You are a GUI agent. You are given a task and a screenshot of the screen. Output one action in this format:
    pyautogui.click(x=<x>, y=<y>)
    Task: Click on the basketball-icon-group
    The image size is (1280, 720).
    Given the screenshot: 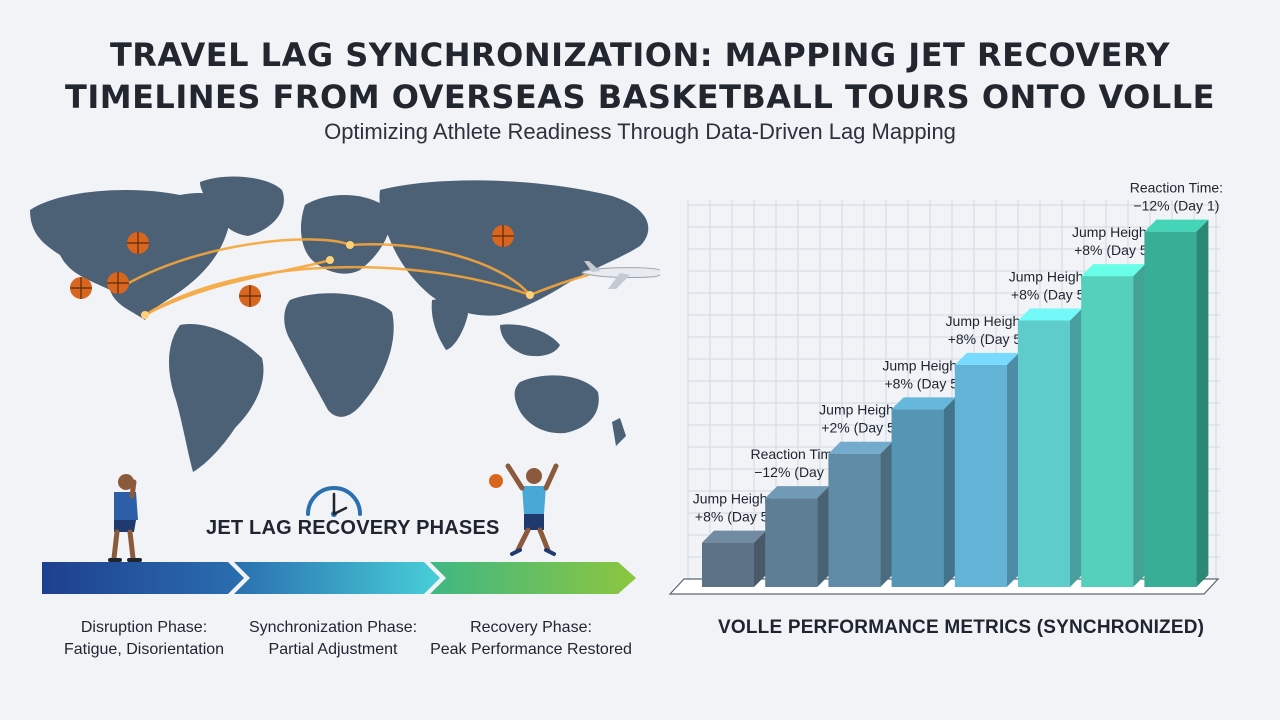 What is the action you would take?
    pyautogui.click(x=292, y=266)
    